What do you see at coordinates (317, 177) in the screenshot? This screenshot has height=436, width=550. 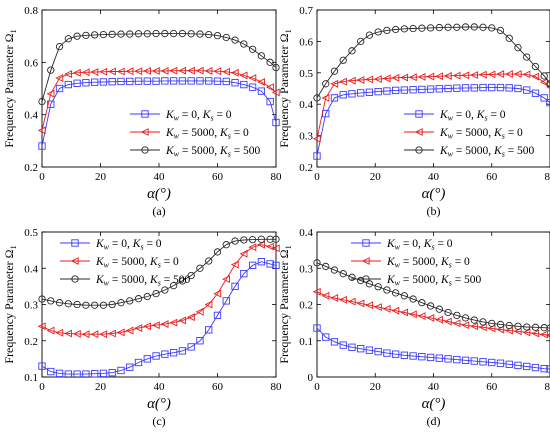 I see `x-tick-label: 0` at bounding box center [317, 177].